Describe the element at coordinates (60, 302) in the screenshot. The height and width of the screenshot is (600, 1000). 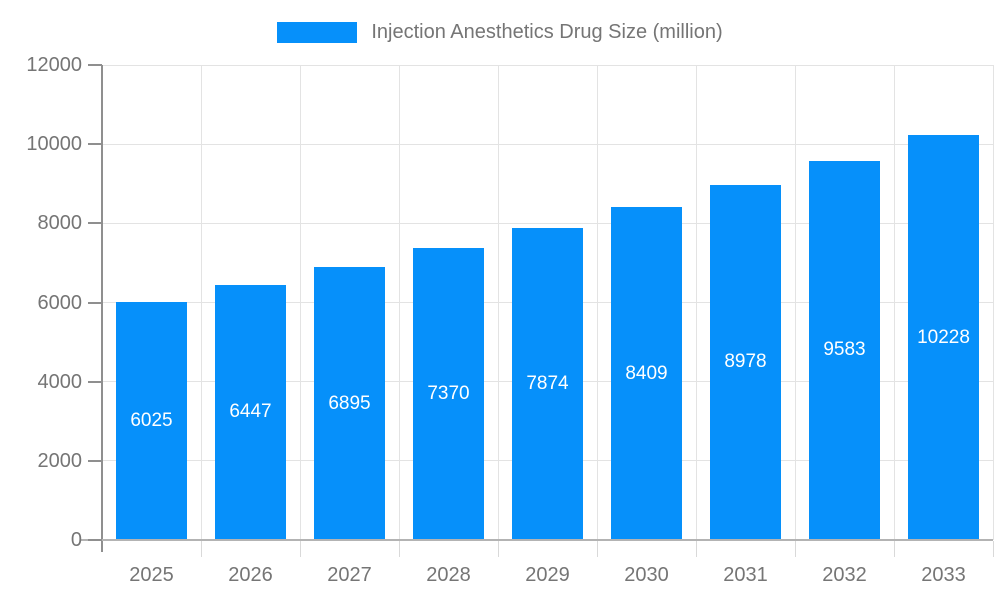
I see `y-axis-tick-label: 6000` at that location.